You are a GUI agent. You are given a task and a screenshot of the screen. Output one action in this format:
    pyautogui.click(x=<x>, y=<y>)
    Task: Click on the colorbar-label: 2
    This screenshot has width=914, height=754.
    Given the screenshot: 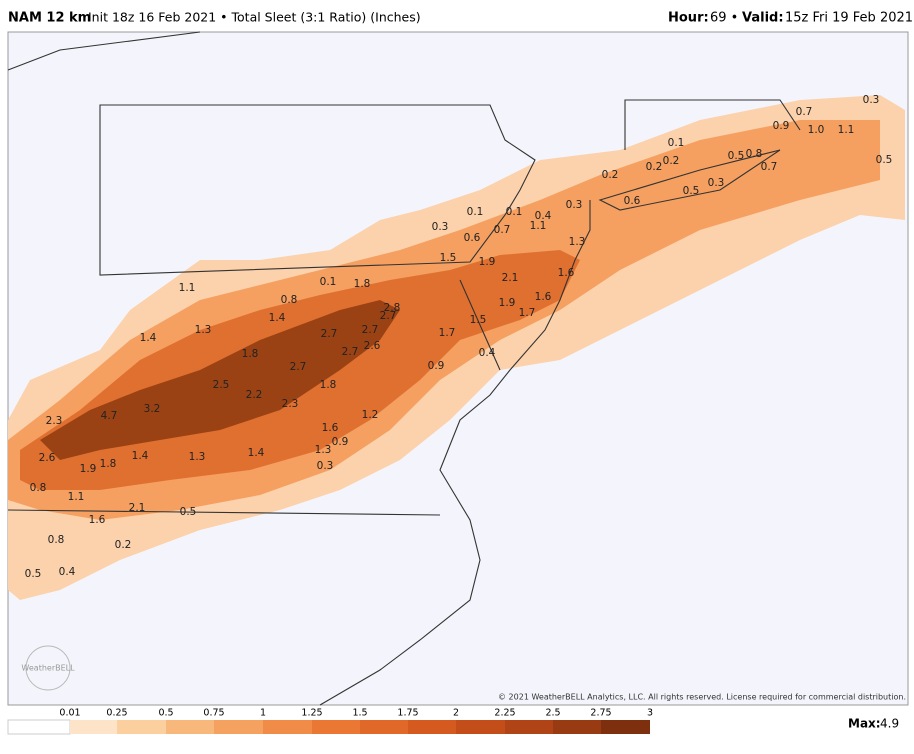 What is the action you would take?
    pyautogui.click(x=456, y=713)
    